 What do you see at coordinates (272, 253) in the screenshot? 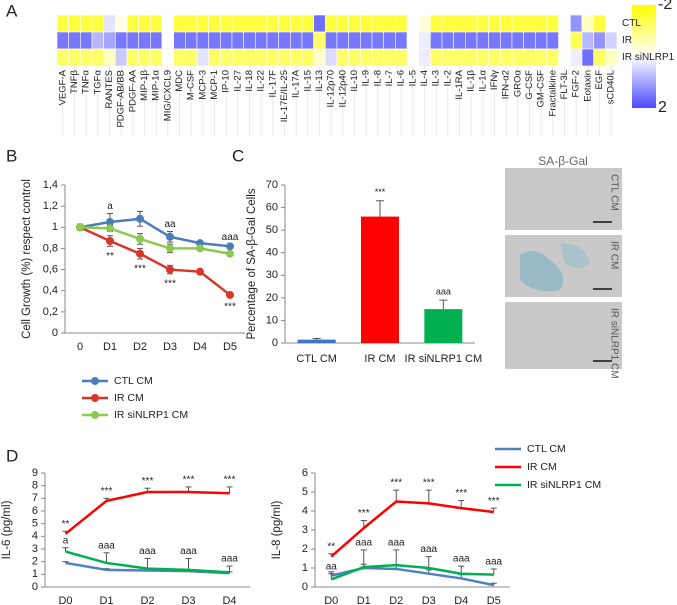
I see `y-tick-label: 40` at bounding box center [272, 253].